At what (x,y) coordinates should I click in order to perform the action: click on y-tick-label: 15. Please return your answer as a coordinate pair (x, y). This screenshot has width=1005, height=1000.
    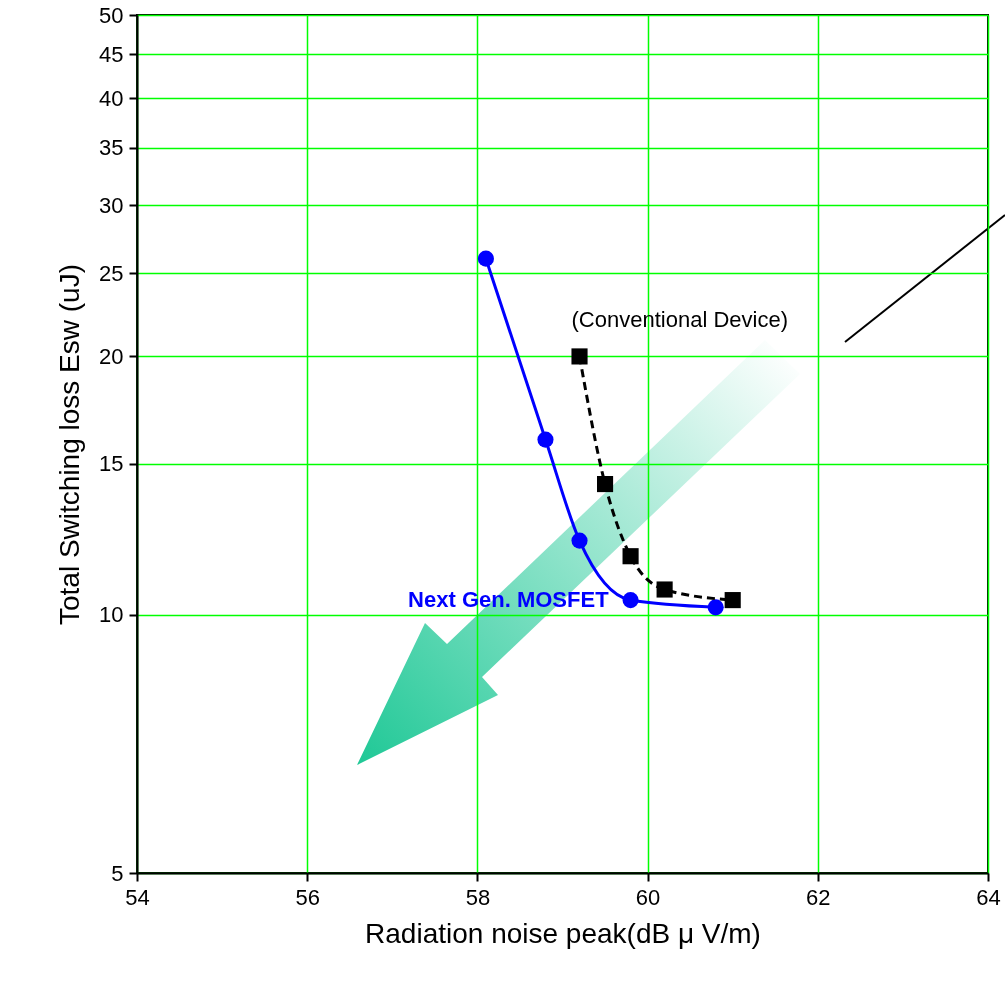
    Looking at the image, I should click on (111, 464).